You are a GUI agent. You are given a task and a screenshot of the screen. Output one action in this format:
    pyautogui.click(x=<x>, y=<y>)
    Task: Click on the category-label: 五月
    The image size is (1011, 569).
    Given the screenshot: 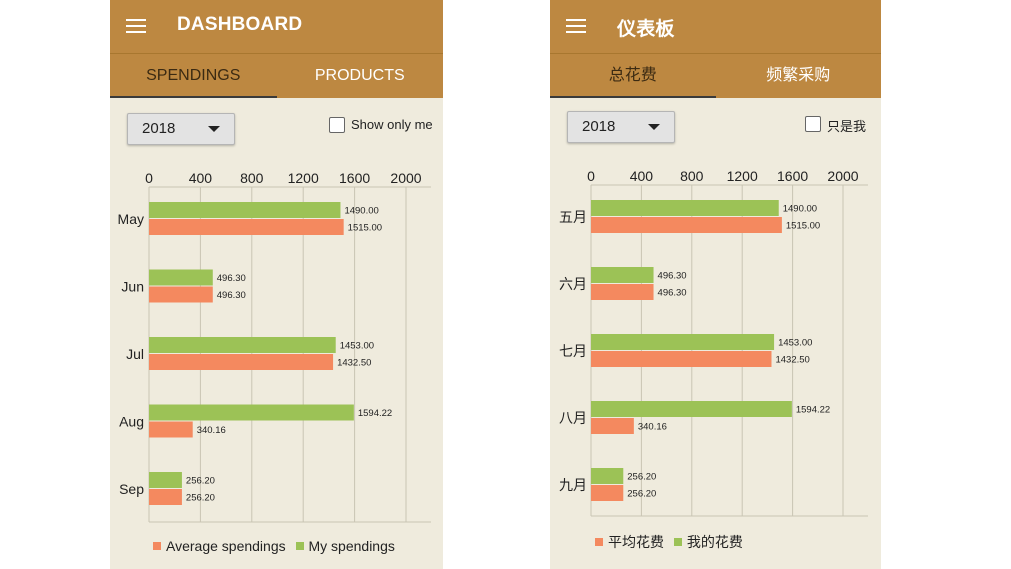 What is the action you would take?
    pyautogui.click(x=573, y=217)
    